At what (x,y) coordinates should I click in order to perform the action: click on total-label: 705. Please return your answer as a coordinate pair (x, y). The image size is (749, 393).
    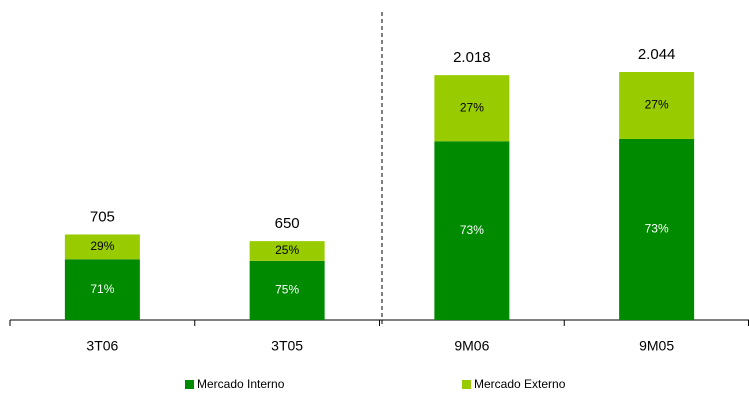
    Looking at the image, I should click on (102, 216).